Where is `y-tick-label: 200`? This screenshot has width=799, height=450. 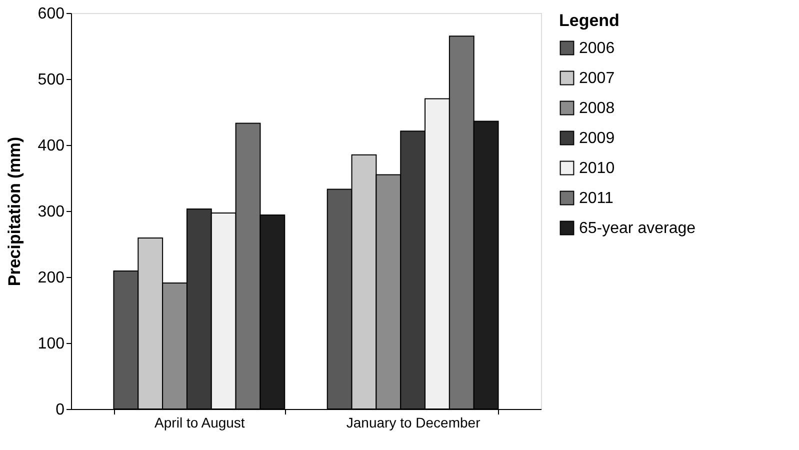
y-tick-label: 200 is located at coordinates (51, 278).